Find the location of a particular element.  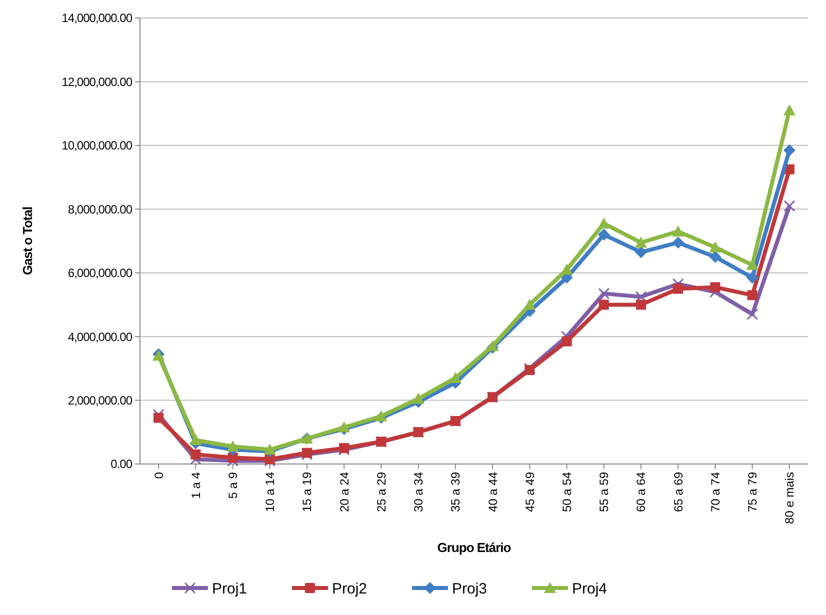

y-tick-label: 6,000,000.00 is located at coordinates (100, 273).